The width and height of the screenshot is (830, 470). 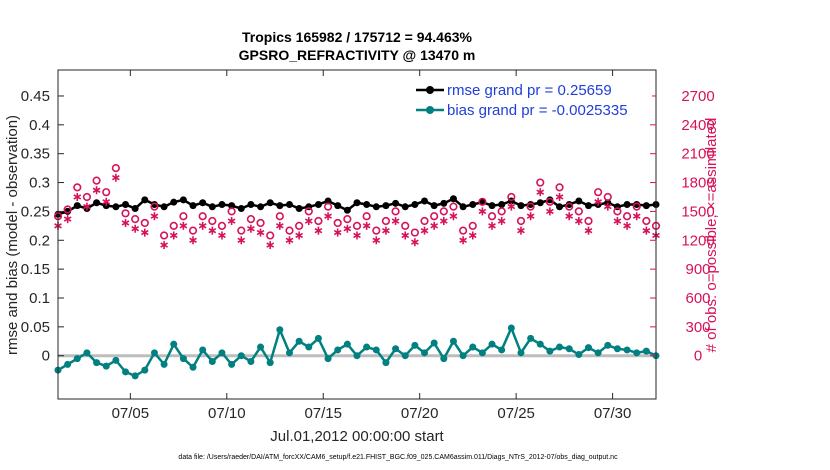 What do you see at coordinates (323, 413) in the screenshot?
I see `x-tick-label: 07/15` at bounding box center [323, 413].